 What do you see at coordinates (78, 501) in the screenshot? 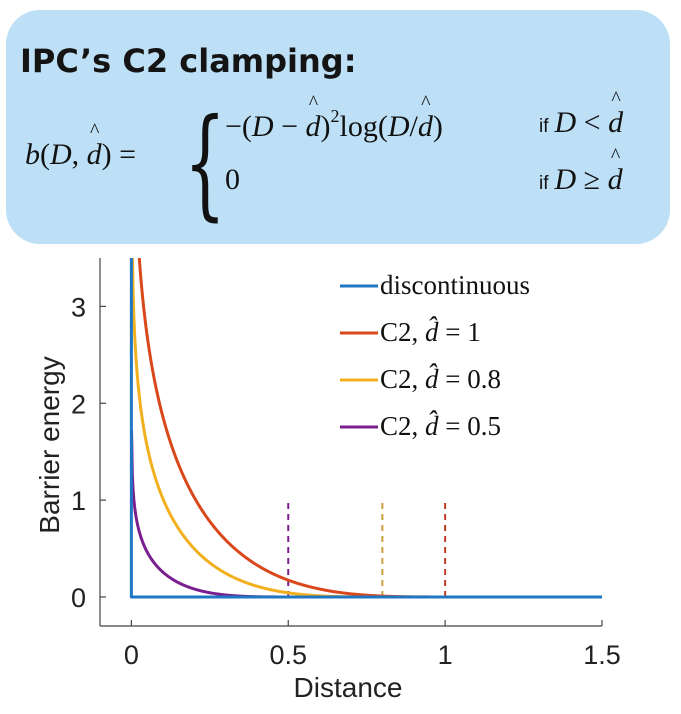
I see `y-tick-label: 1` at bounding box center [78, 501].